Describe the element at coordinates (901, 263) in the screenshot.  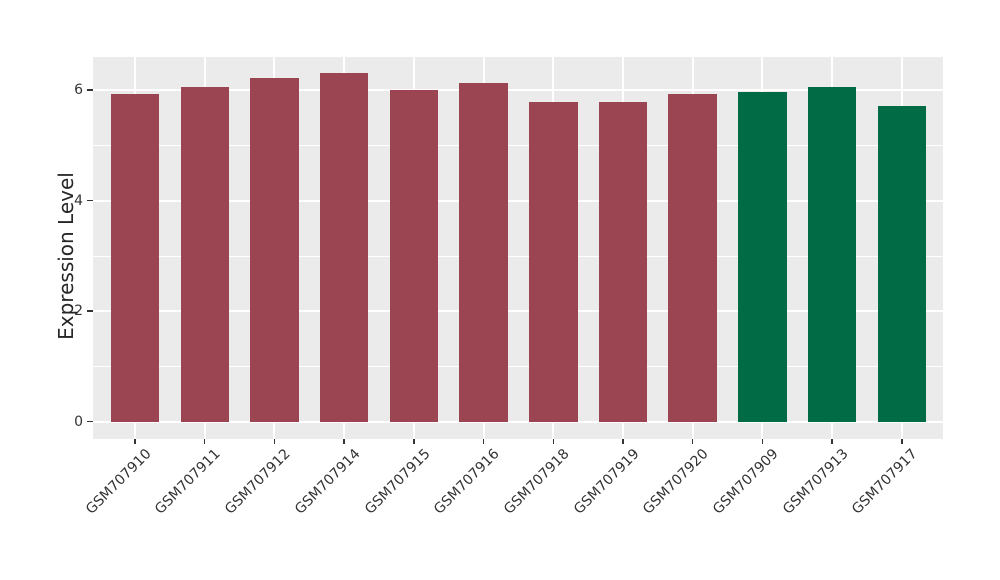
I see `bar-GSM707917` at that location.